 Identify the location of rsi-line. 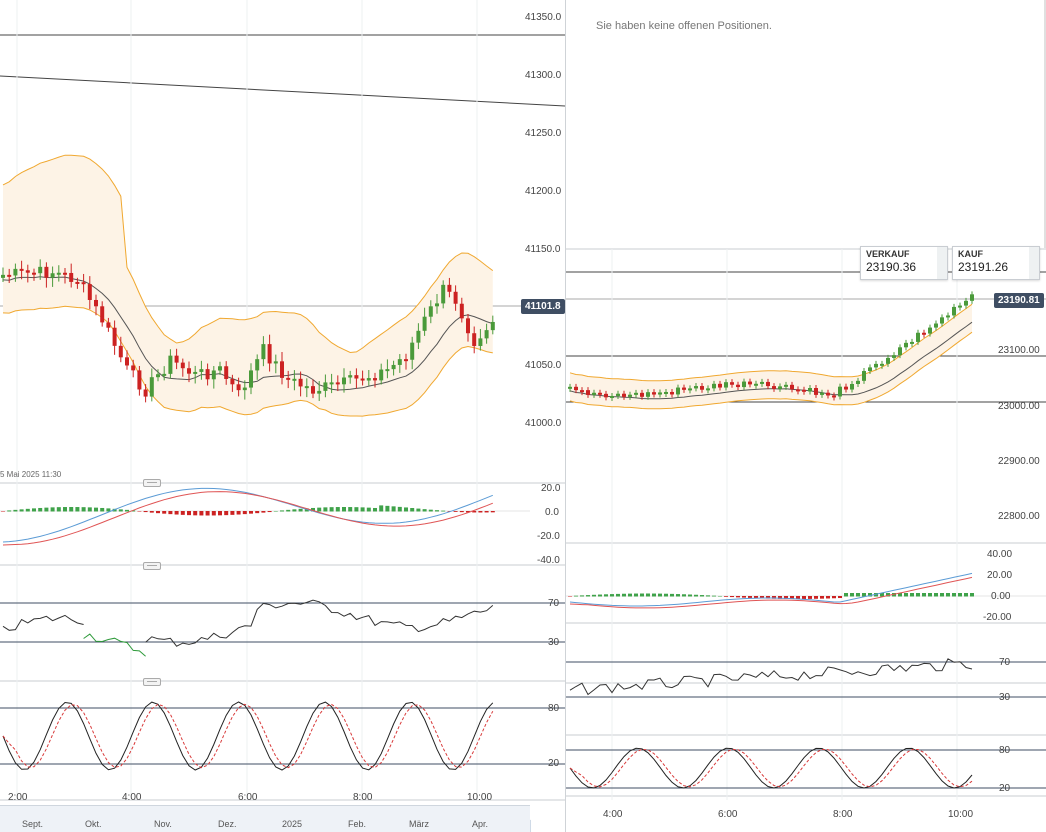
(319, 623).